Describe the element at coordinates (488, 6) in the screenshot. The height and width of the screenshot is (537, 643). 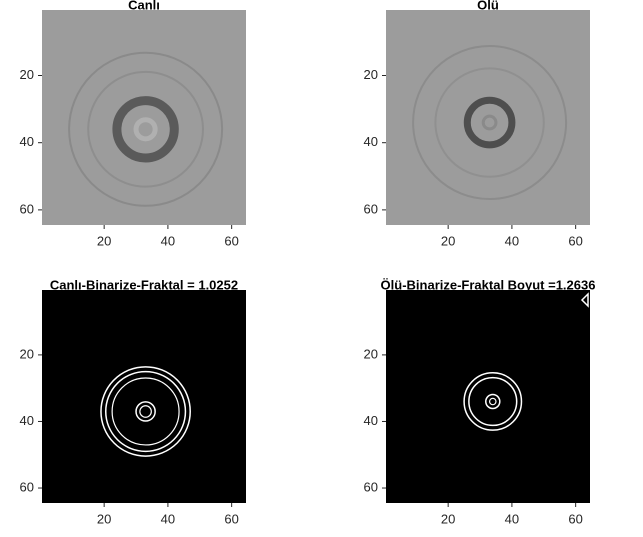
I see `subplot-title: Ölü` at that location.